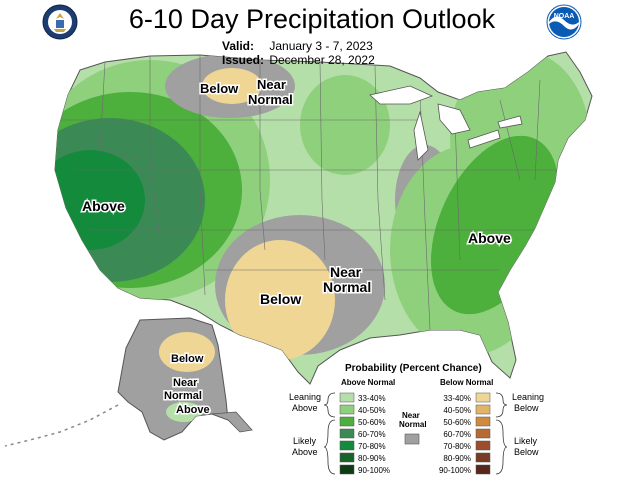  I want to click on noaa-logo-text: NOAA, so click(564, 16).